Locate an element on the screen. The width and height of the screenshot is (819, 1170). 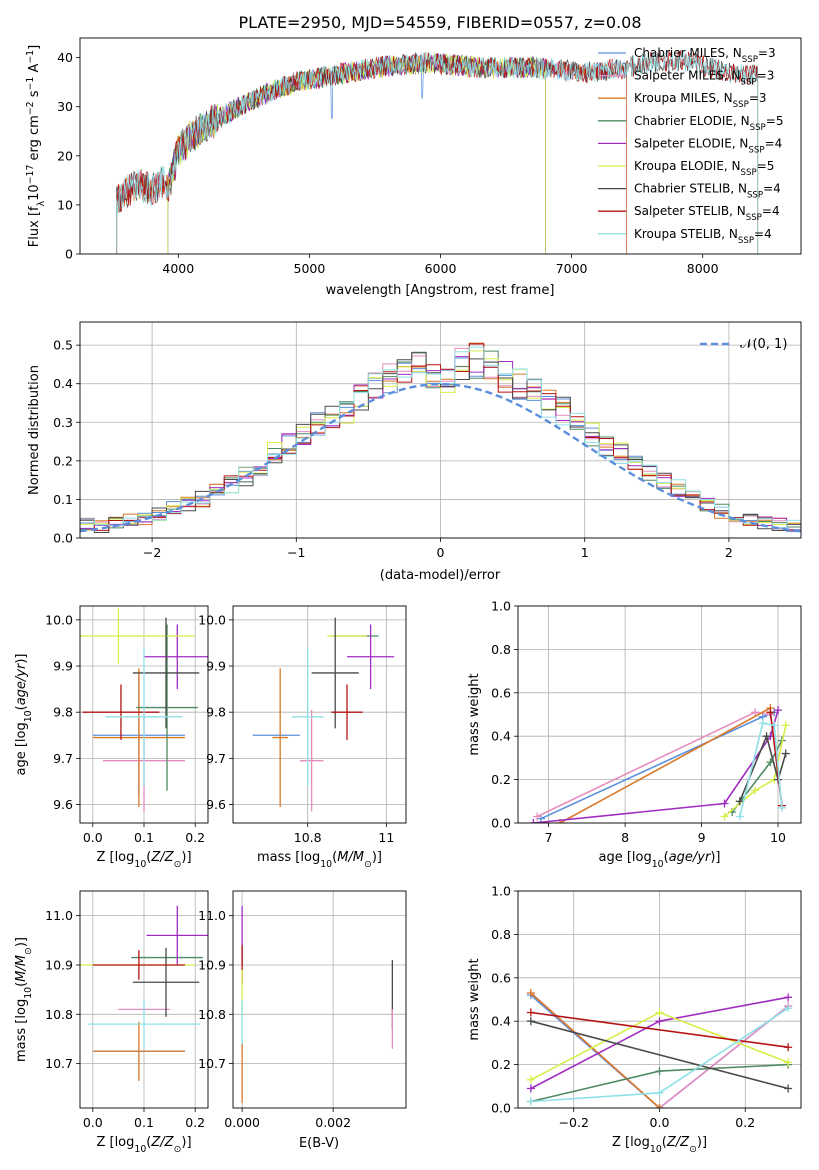
residuals-ytick-label: 0.0 is located at coordinates (63, 538).